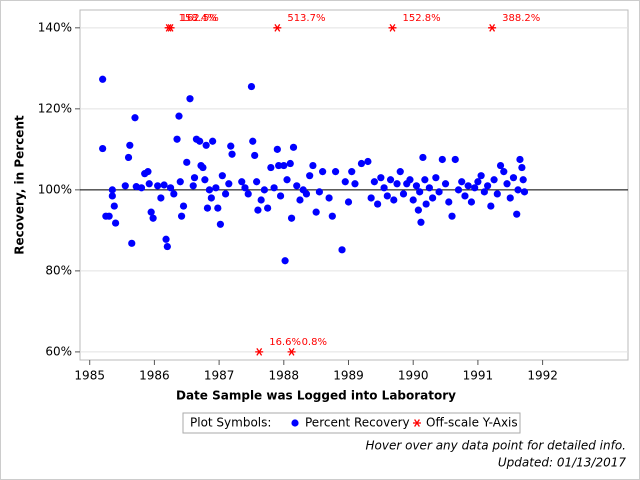 The image size is (640, 480). I want to click on y-tick-label: 140%, so click(55, 27).